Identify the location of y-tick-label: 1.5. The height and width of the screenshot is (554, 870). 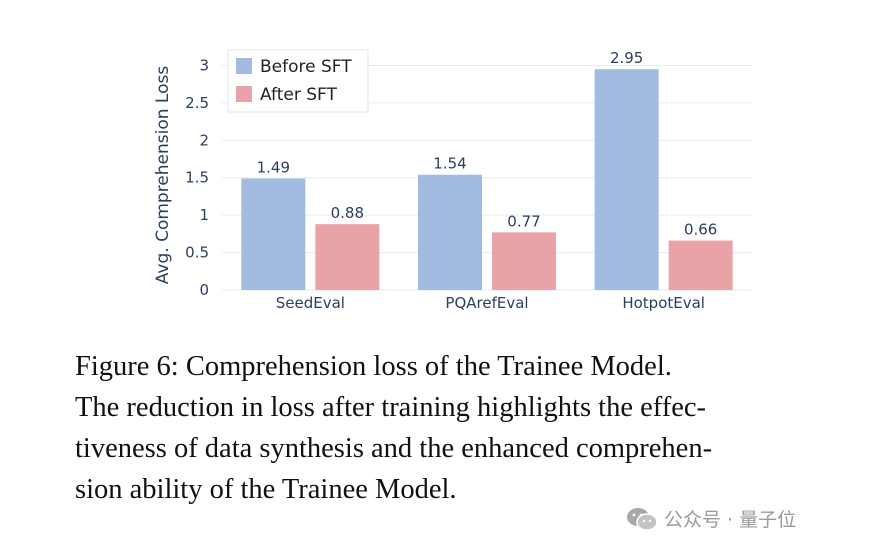
(197, 178).